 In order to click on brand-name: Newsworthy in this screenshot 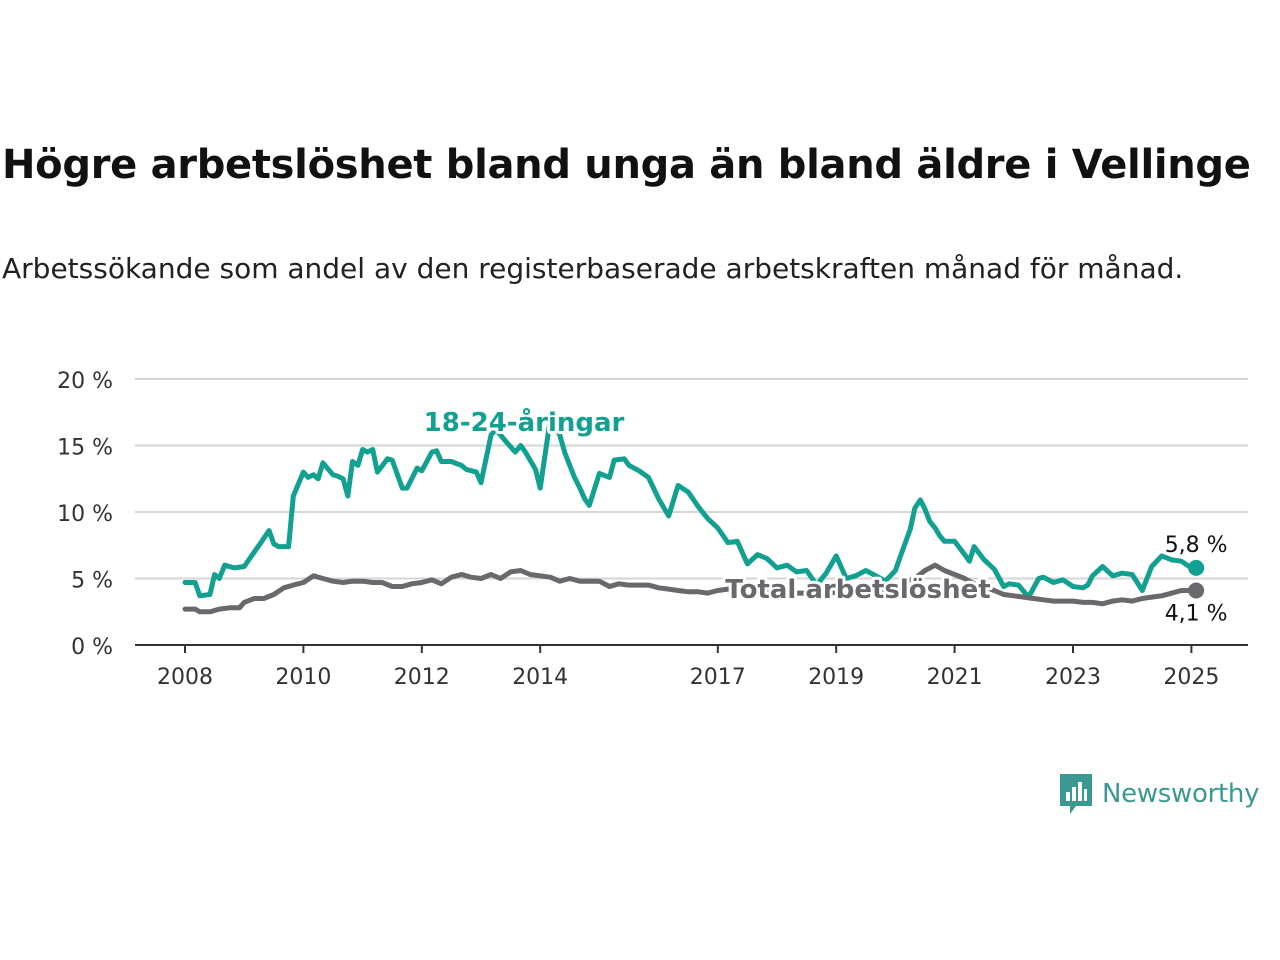, I will do `click(1181, 794)`.